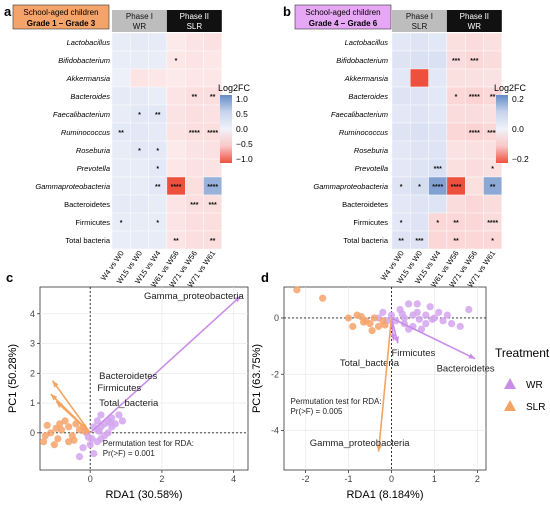  What do you see at coordinates (13, 378) in the screenshot?
I see `y-axis-label: PC1 (50.28%)` at bounding box center [13, 378].